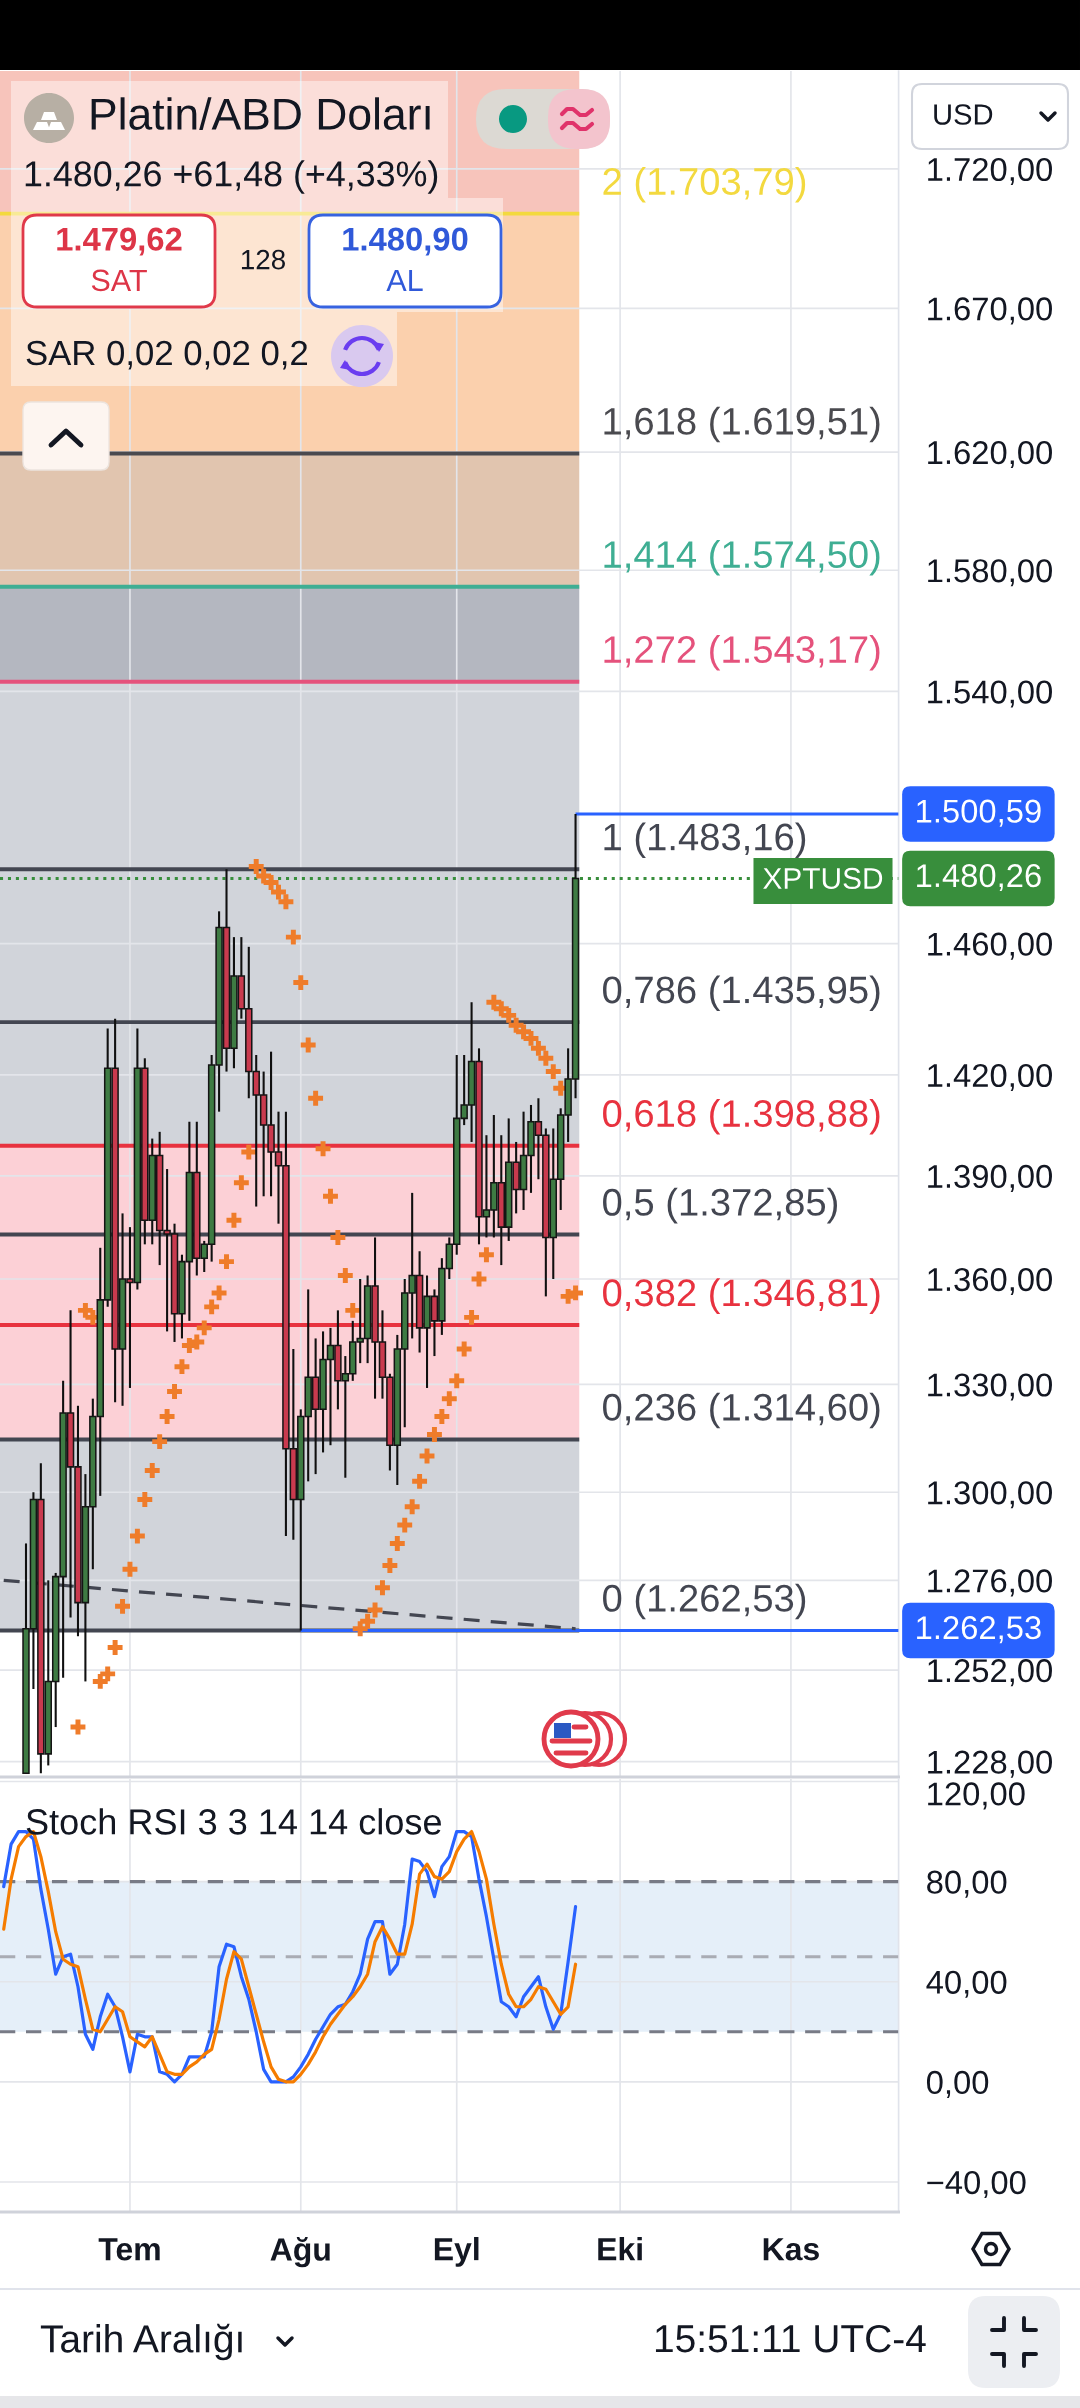 The height and width of the screenshot is (2408, 1080). I want to click on ref-line-label: 1.262,53, so click(979, 1630).